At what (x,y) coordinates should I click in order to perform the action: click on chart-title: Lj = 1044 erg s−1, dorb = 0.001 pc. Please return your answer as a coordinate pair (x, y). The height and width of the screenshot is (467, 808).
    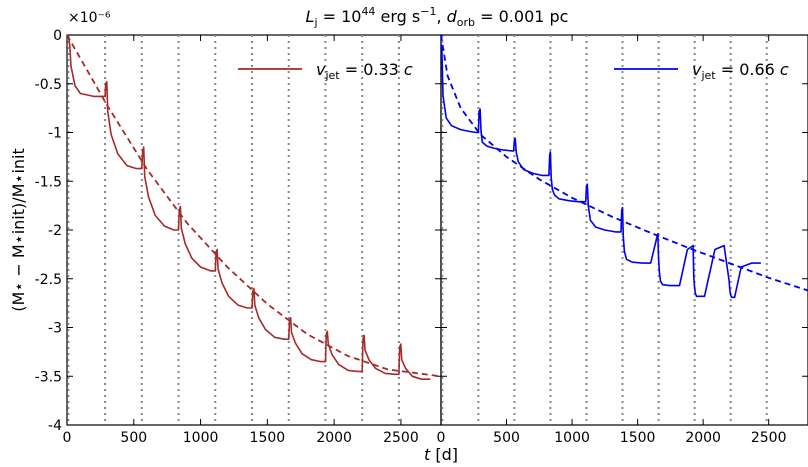
    Looking at the image, I should click on (437, 17).